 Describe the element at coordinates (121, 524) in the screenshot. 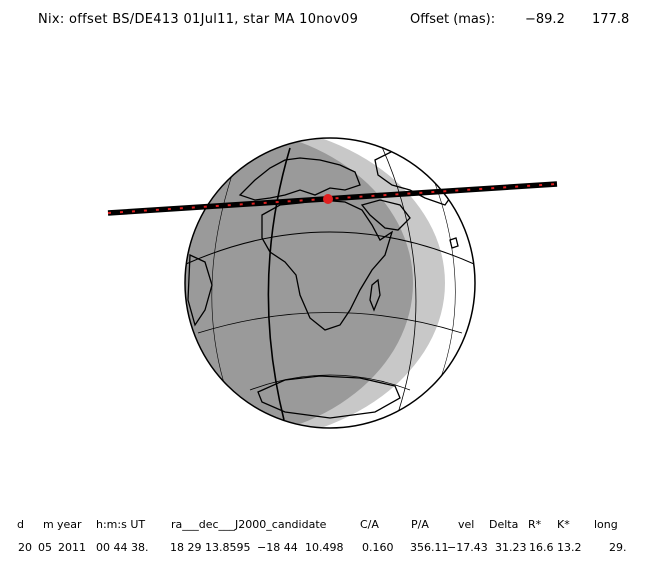

I see `col-header-time: h:m:s UT` at that location.